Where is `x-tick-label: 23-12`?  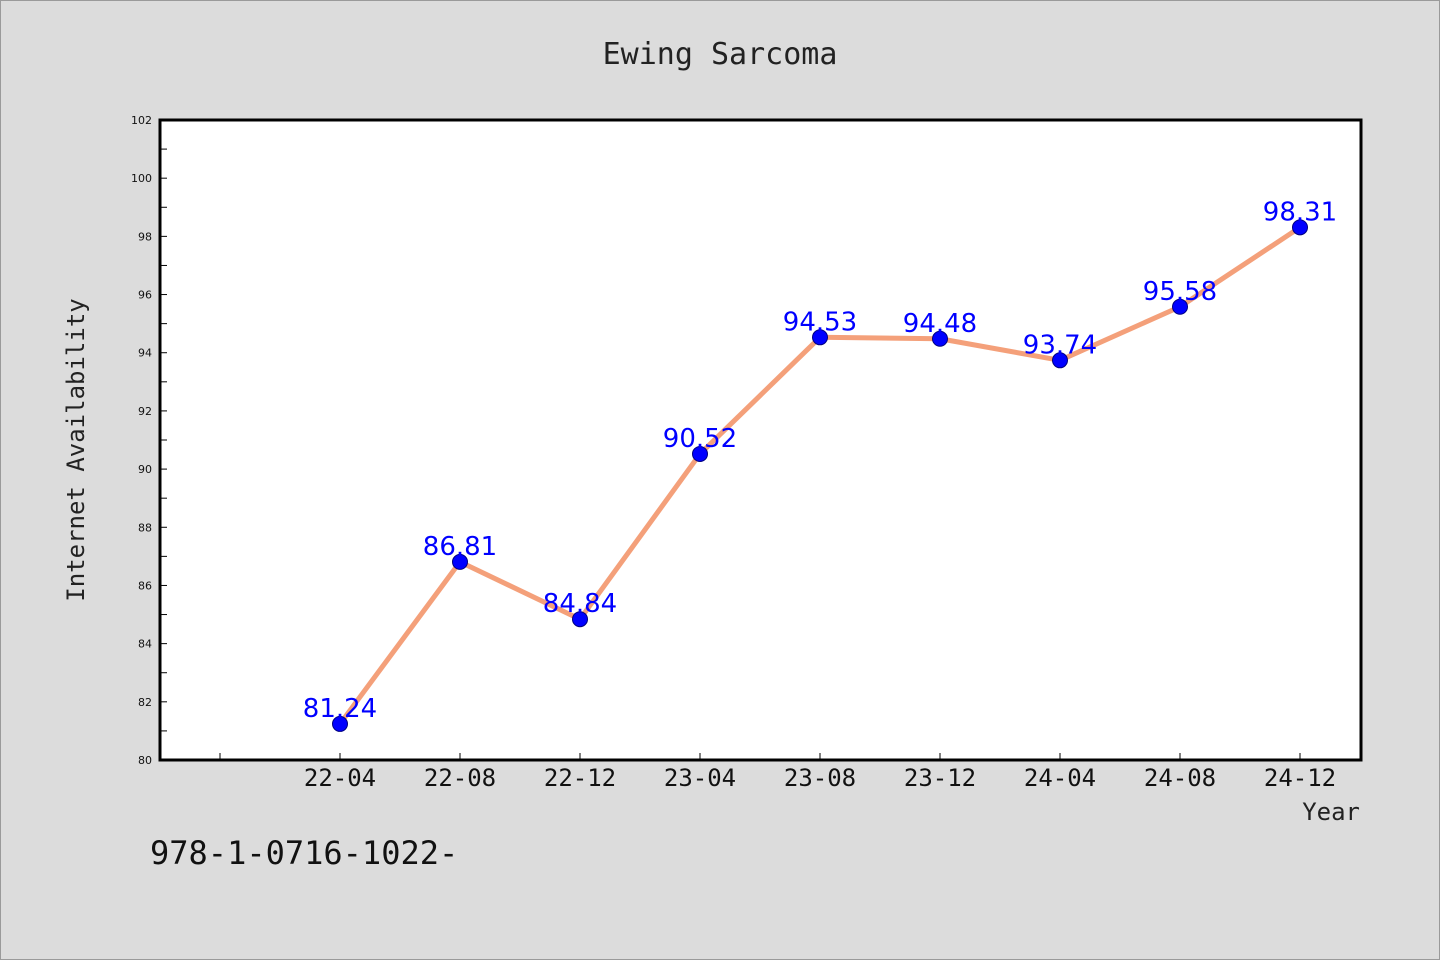 x-tick-label: 23-12 is located at coordinates (940, 778).